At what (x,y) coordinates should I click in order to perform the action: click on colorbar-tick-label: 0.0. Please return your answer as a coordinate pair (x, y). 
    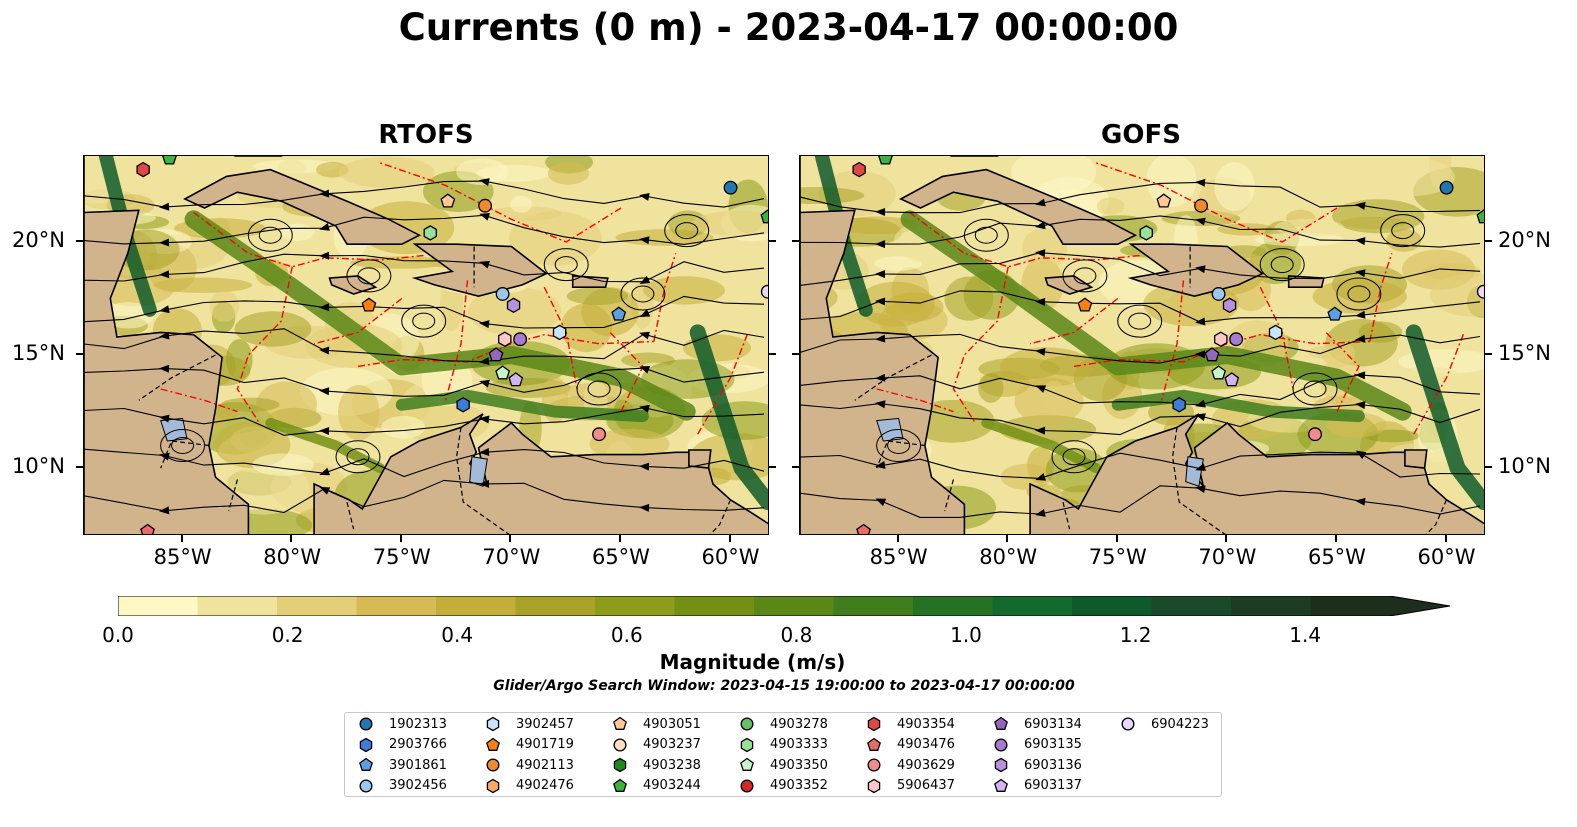
    Looking at the image, I should click on (118, 635).